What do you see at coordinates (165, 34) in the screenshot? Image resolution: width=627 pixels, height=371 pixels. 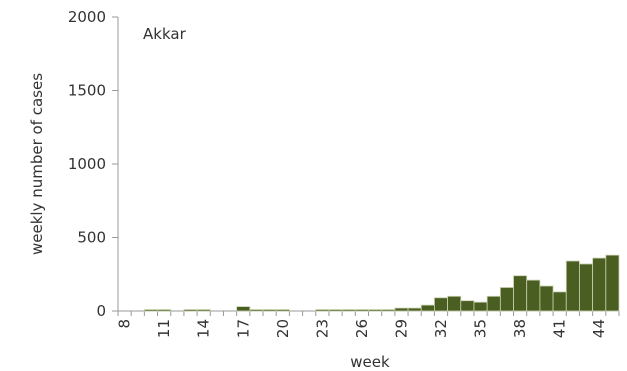 I see `chart-title: Akkar` at bounding box center [165, 34].